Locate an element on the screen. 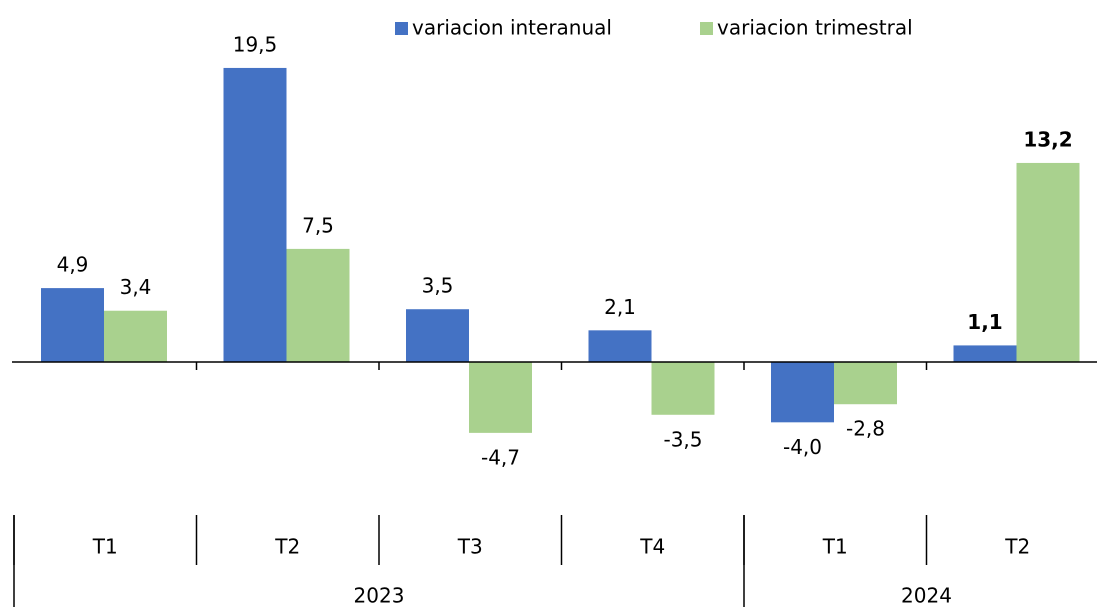 The width and height of the screenshot is (1097, 607). data-label: -4,0 is located at coordinates (802, 447).